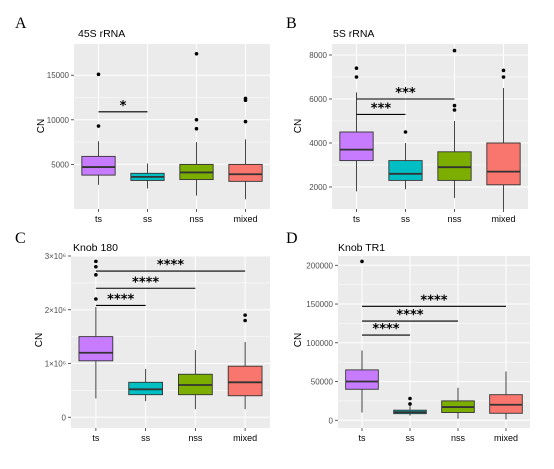 This screenshot has width=554, height=469. What do you see at coordinates (292, 238) in the screenshot?
I see `panel-letter-d: D` at bounding box center [292, 238].